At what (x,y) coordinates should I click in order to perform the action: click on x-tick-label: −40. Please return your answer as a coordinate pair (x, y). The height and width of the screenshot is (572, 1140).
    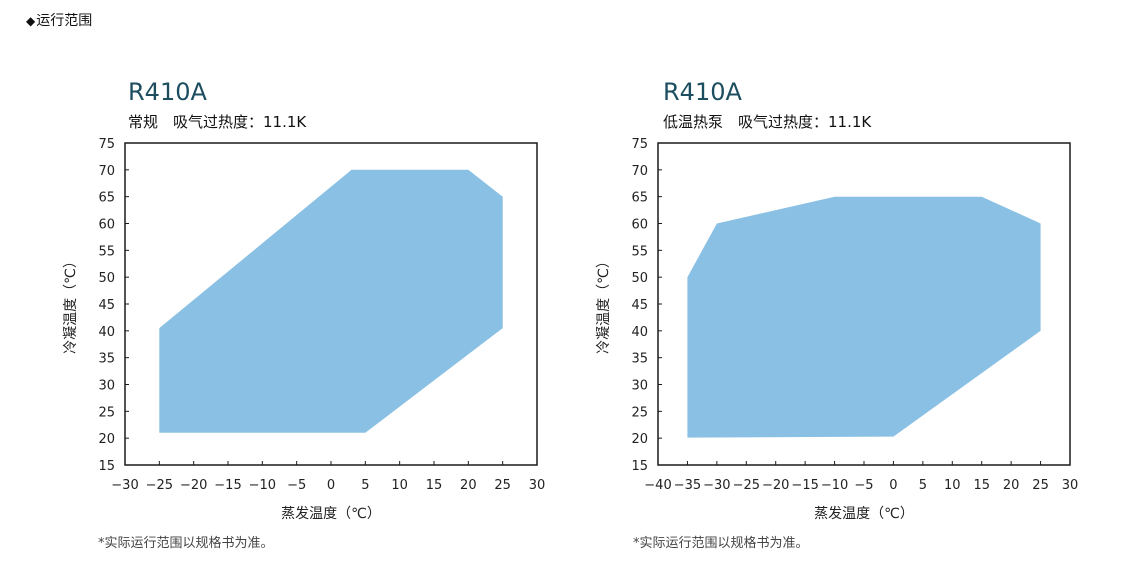
    Looking at the image, I should click on (657, 485).